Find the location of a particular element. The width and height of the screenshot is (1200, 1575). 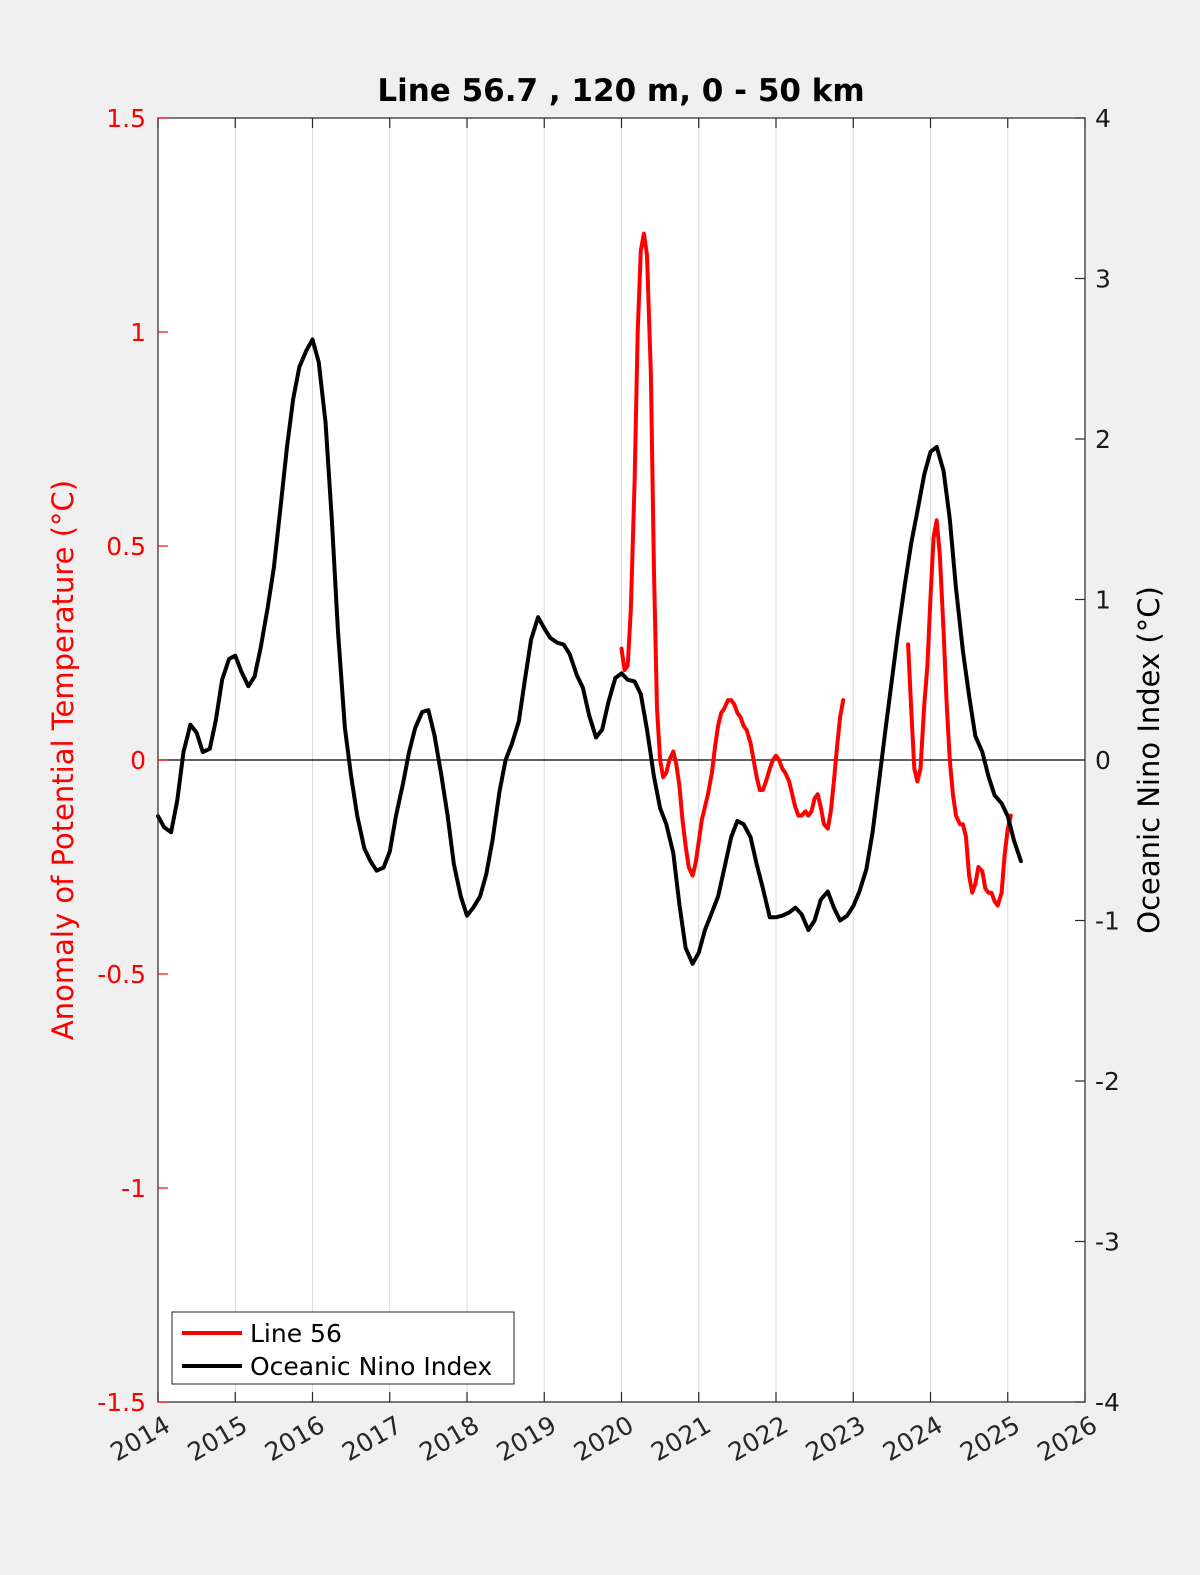

y-tick-label-right: 3 is located at coordinates (1103, 279).